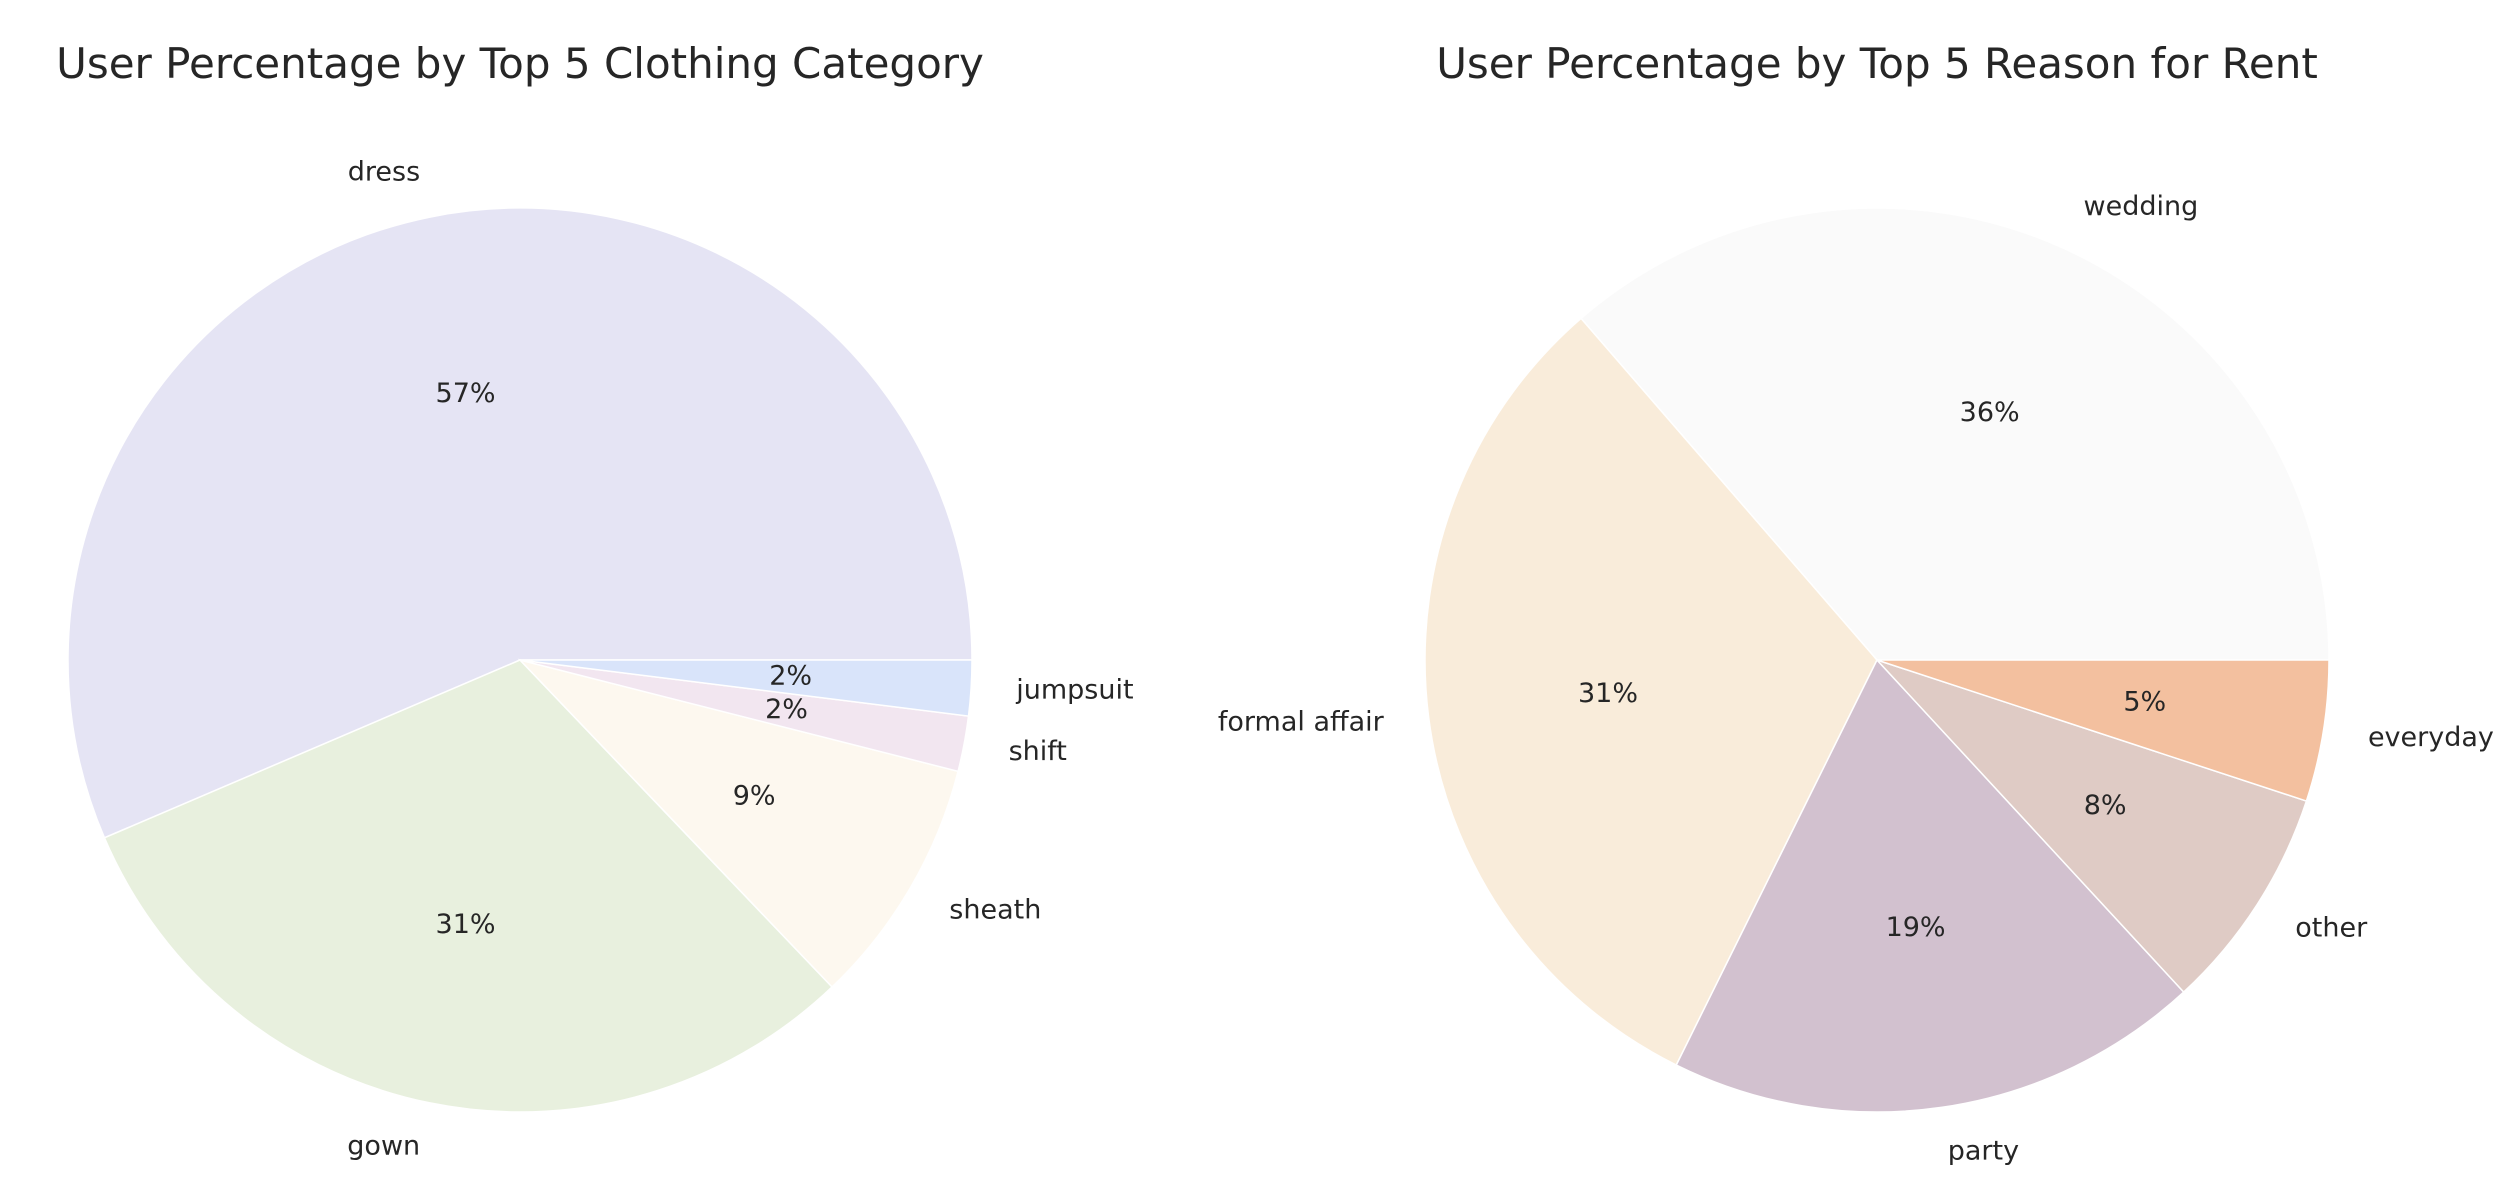  What do you see at coordinates (1651, 691) in the screenshot?
I see `pie-slice-formal-affair` at bounding box center [1651, 691].